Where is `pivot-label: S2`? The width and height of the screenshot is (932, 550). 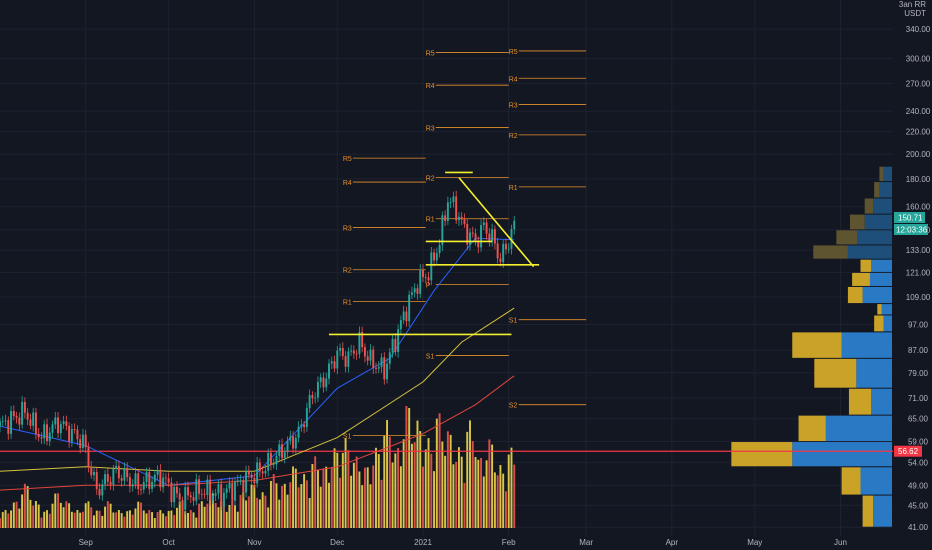 pivot-label: S2 is located at coordinates (513, 406).